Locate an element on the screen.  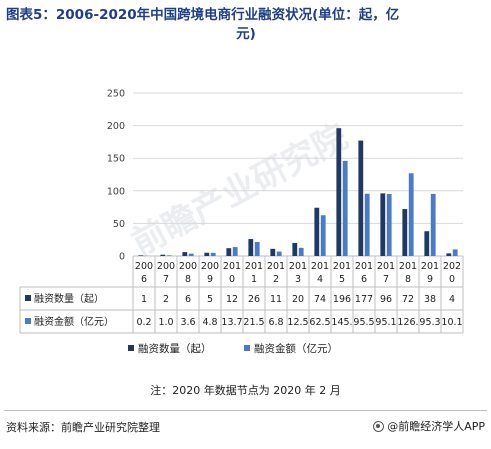
x-tick-label-bottom: 1 is located at coordinates (254, 279).